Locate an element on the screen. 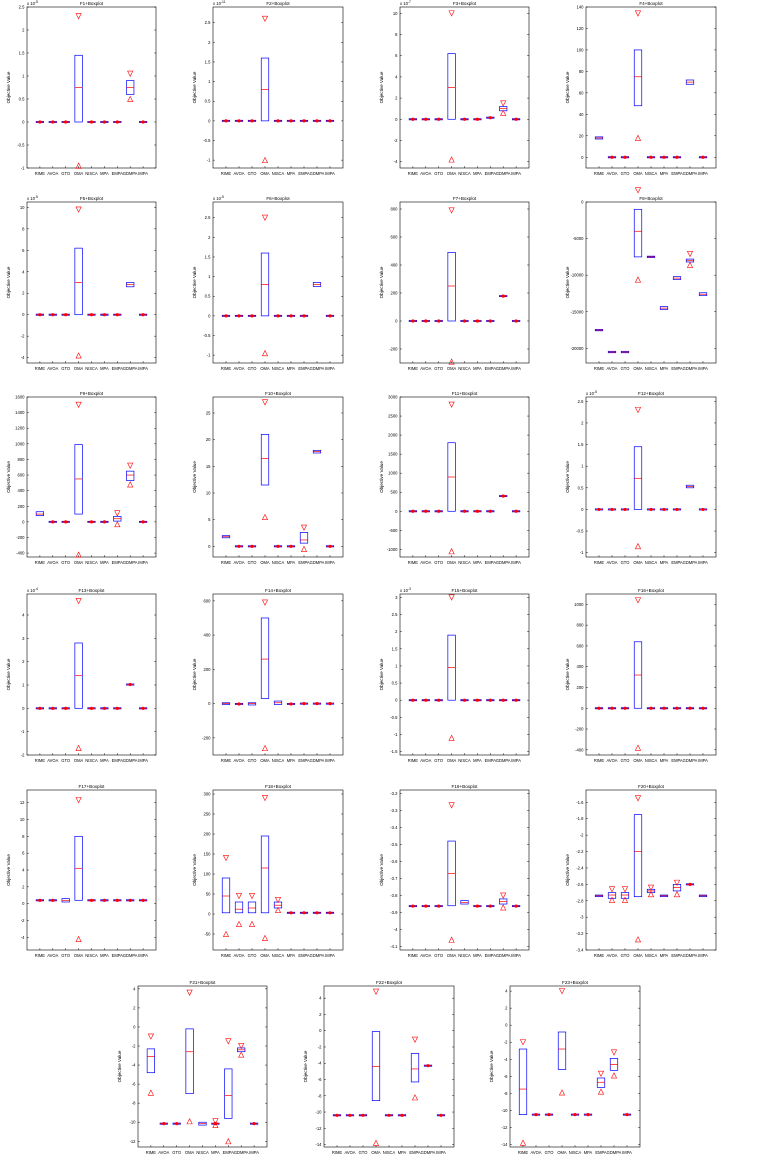 This screenshot has height=1167, width=763. y-tick-label: 100 is located at coordinates (581, 49).